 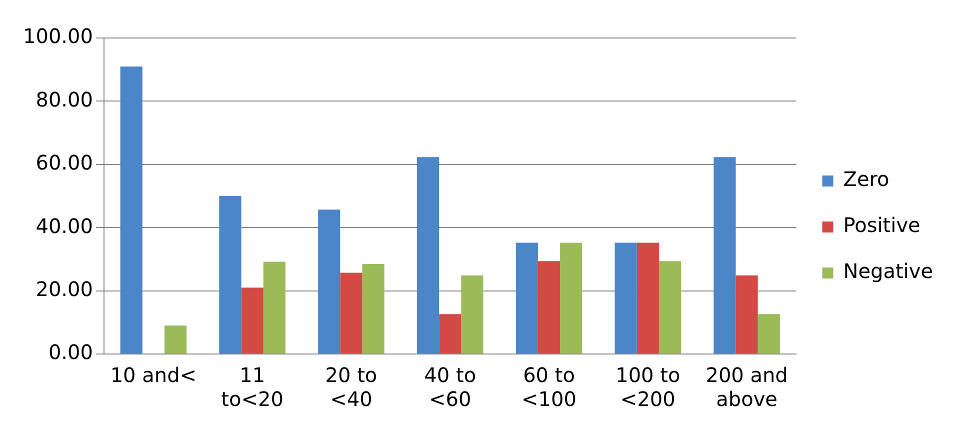 I want to click on y-tick-label: 80.00, so click(x=64, y=99).